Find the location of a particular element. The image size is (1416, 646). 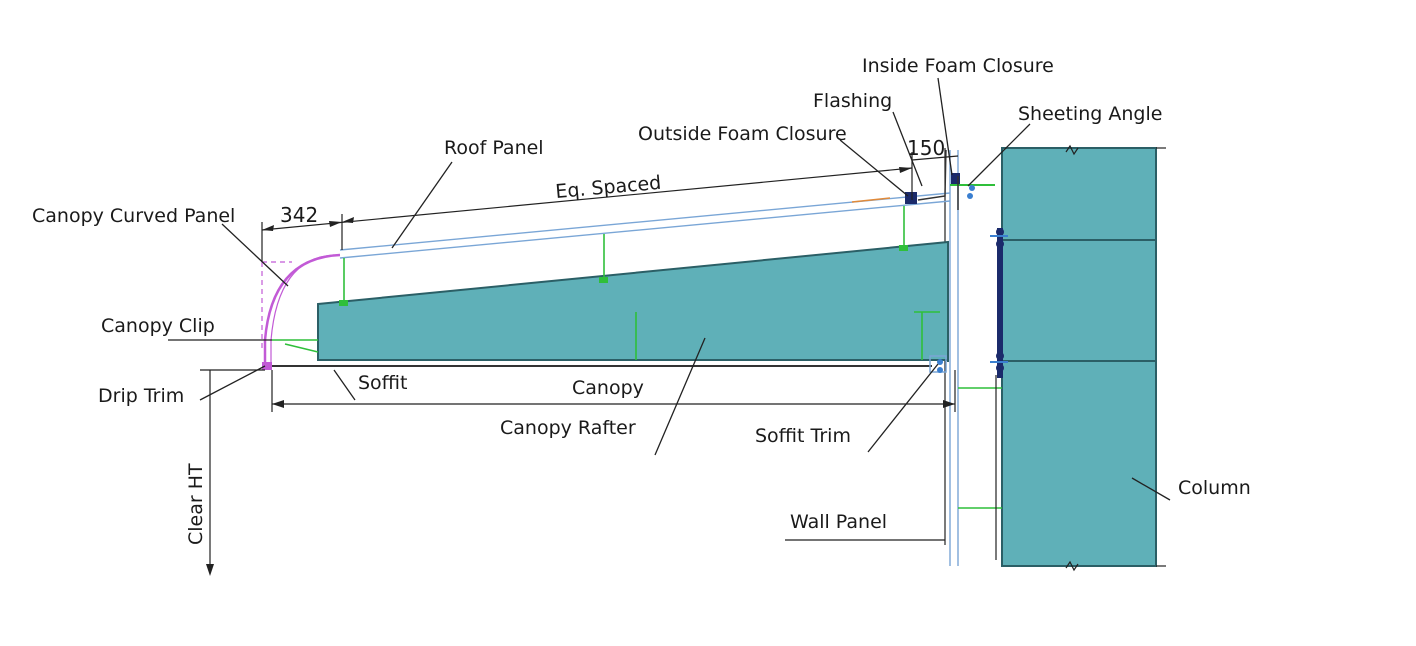

soffit-trim is located at coordinates (938, 364).